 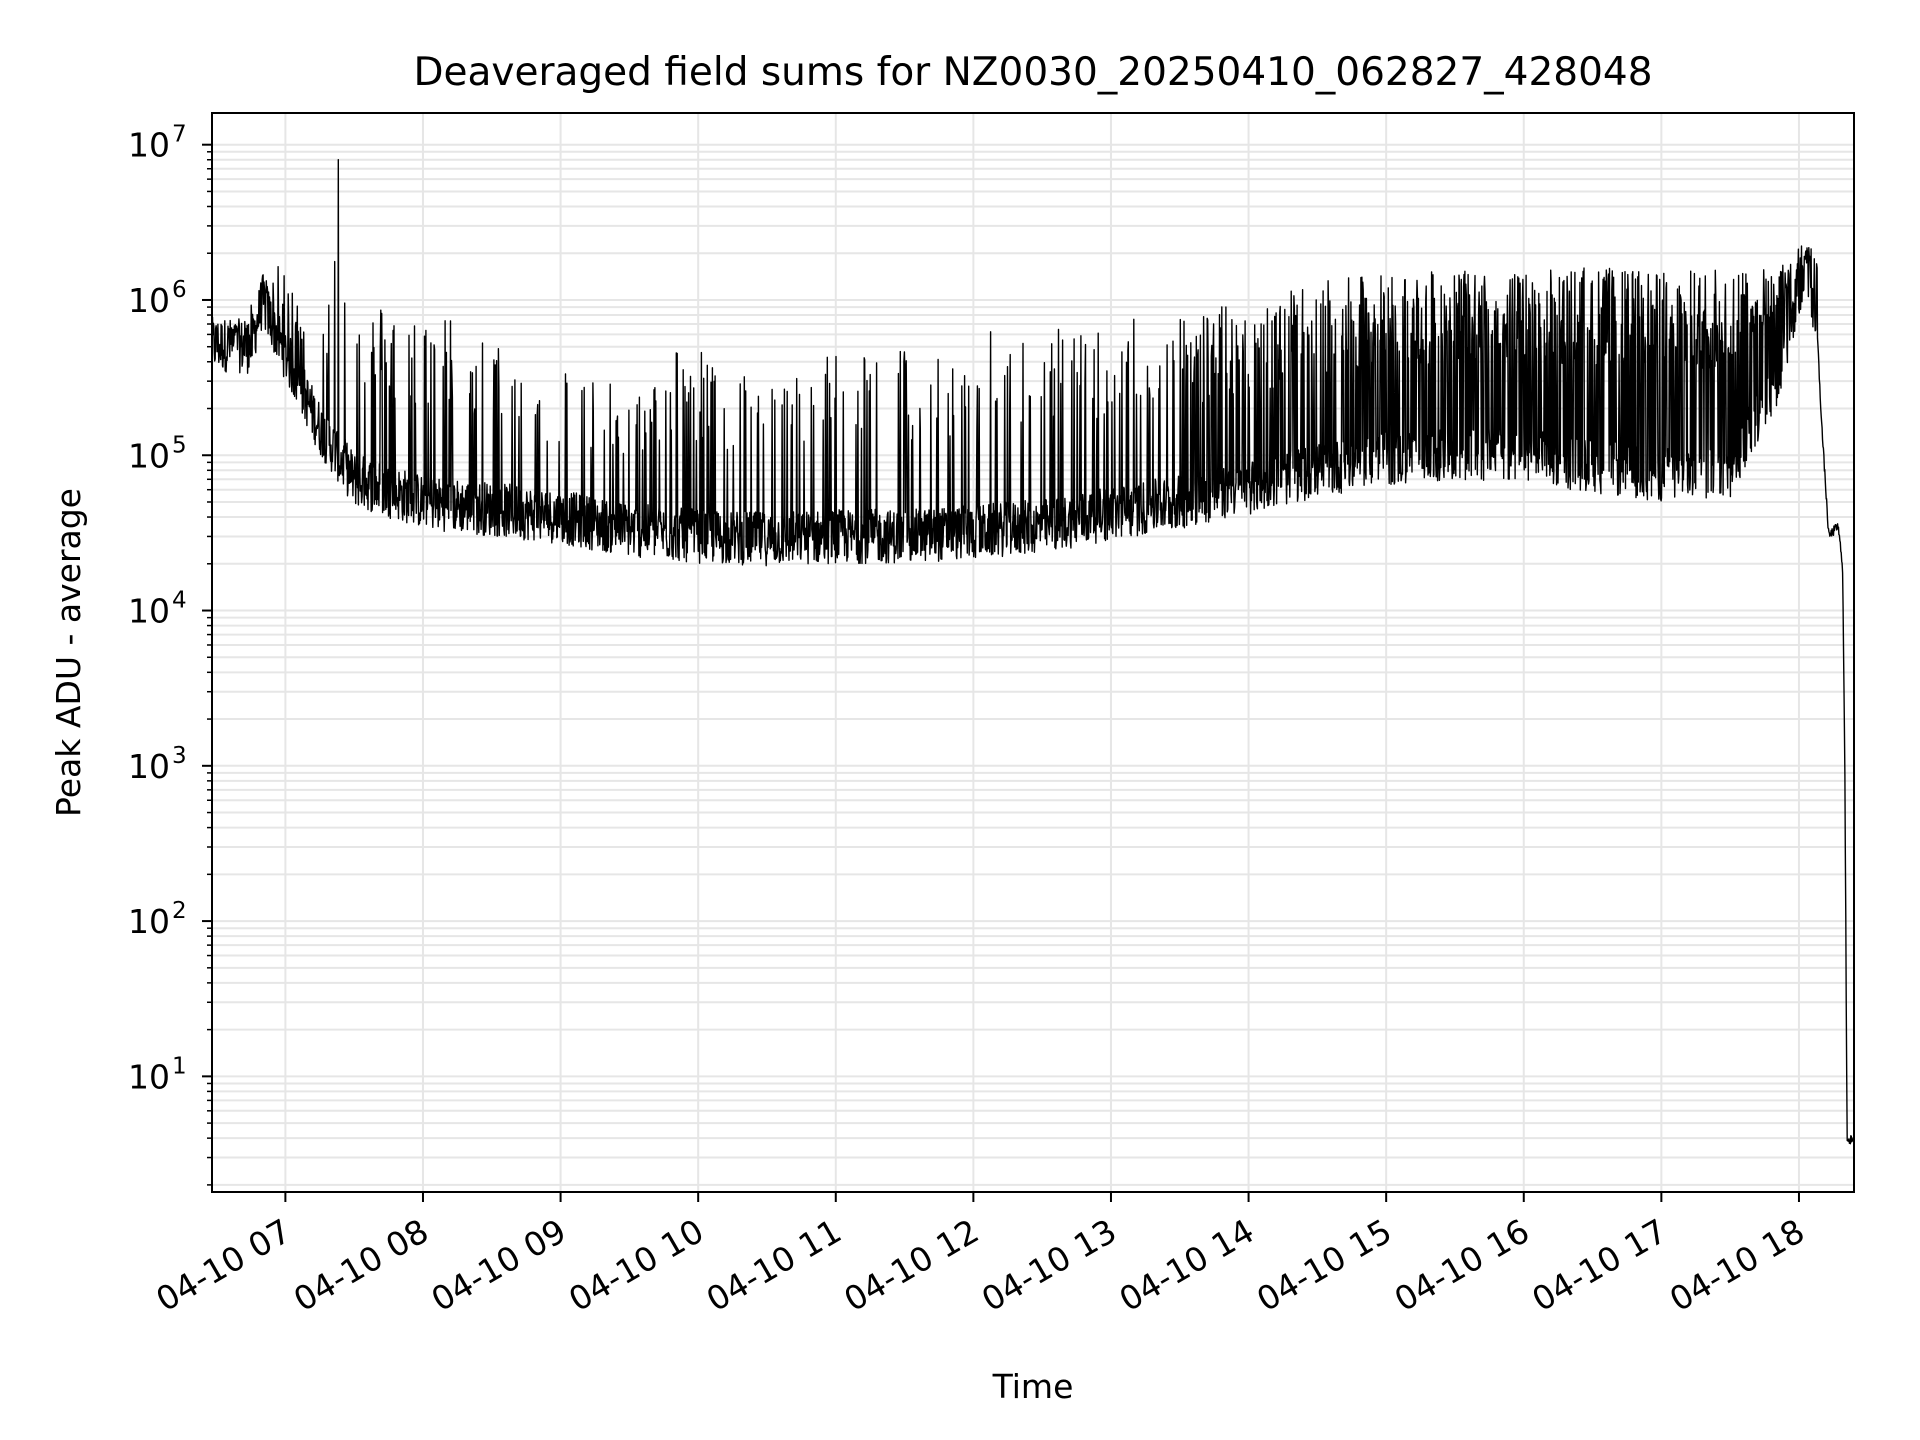 What do you see at coordinates (1737, 1265) in the screenshot?
I see `x-tick-label: 04-10 18` at bounding box center [1737, 1265].